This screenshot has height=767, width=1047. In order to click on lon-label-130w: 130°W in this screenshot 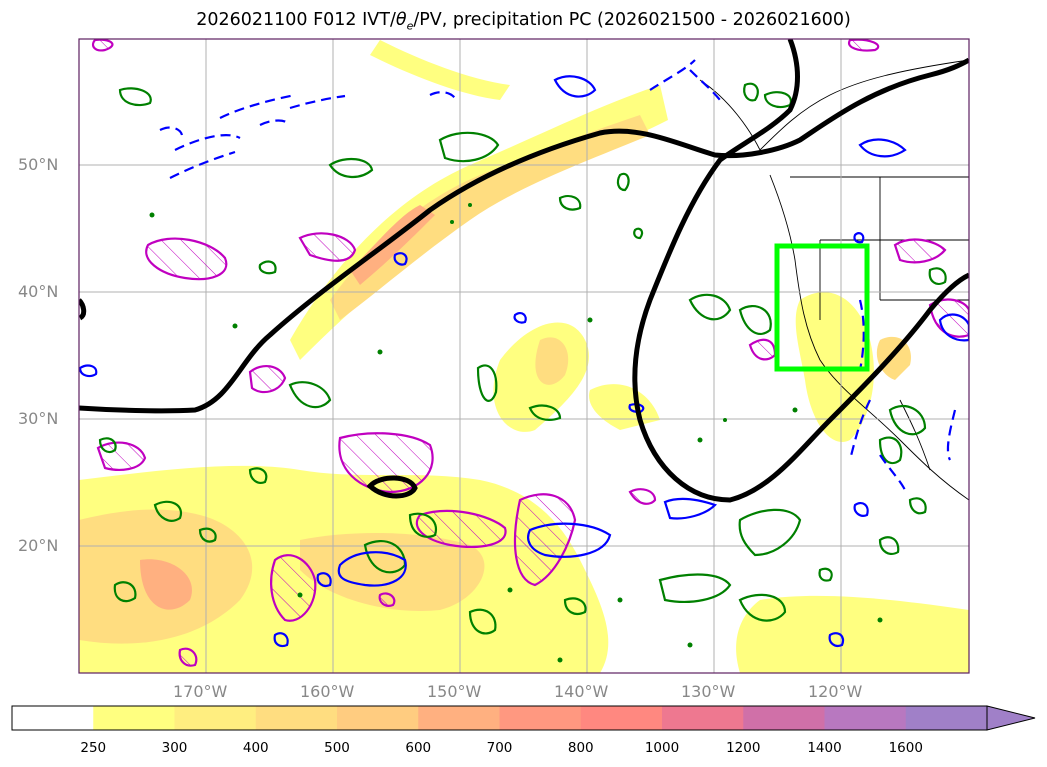, I will do `click(708, 691)`.